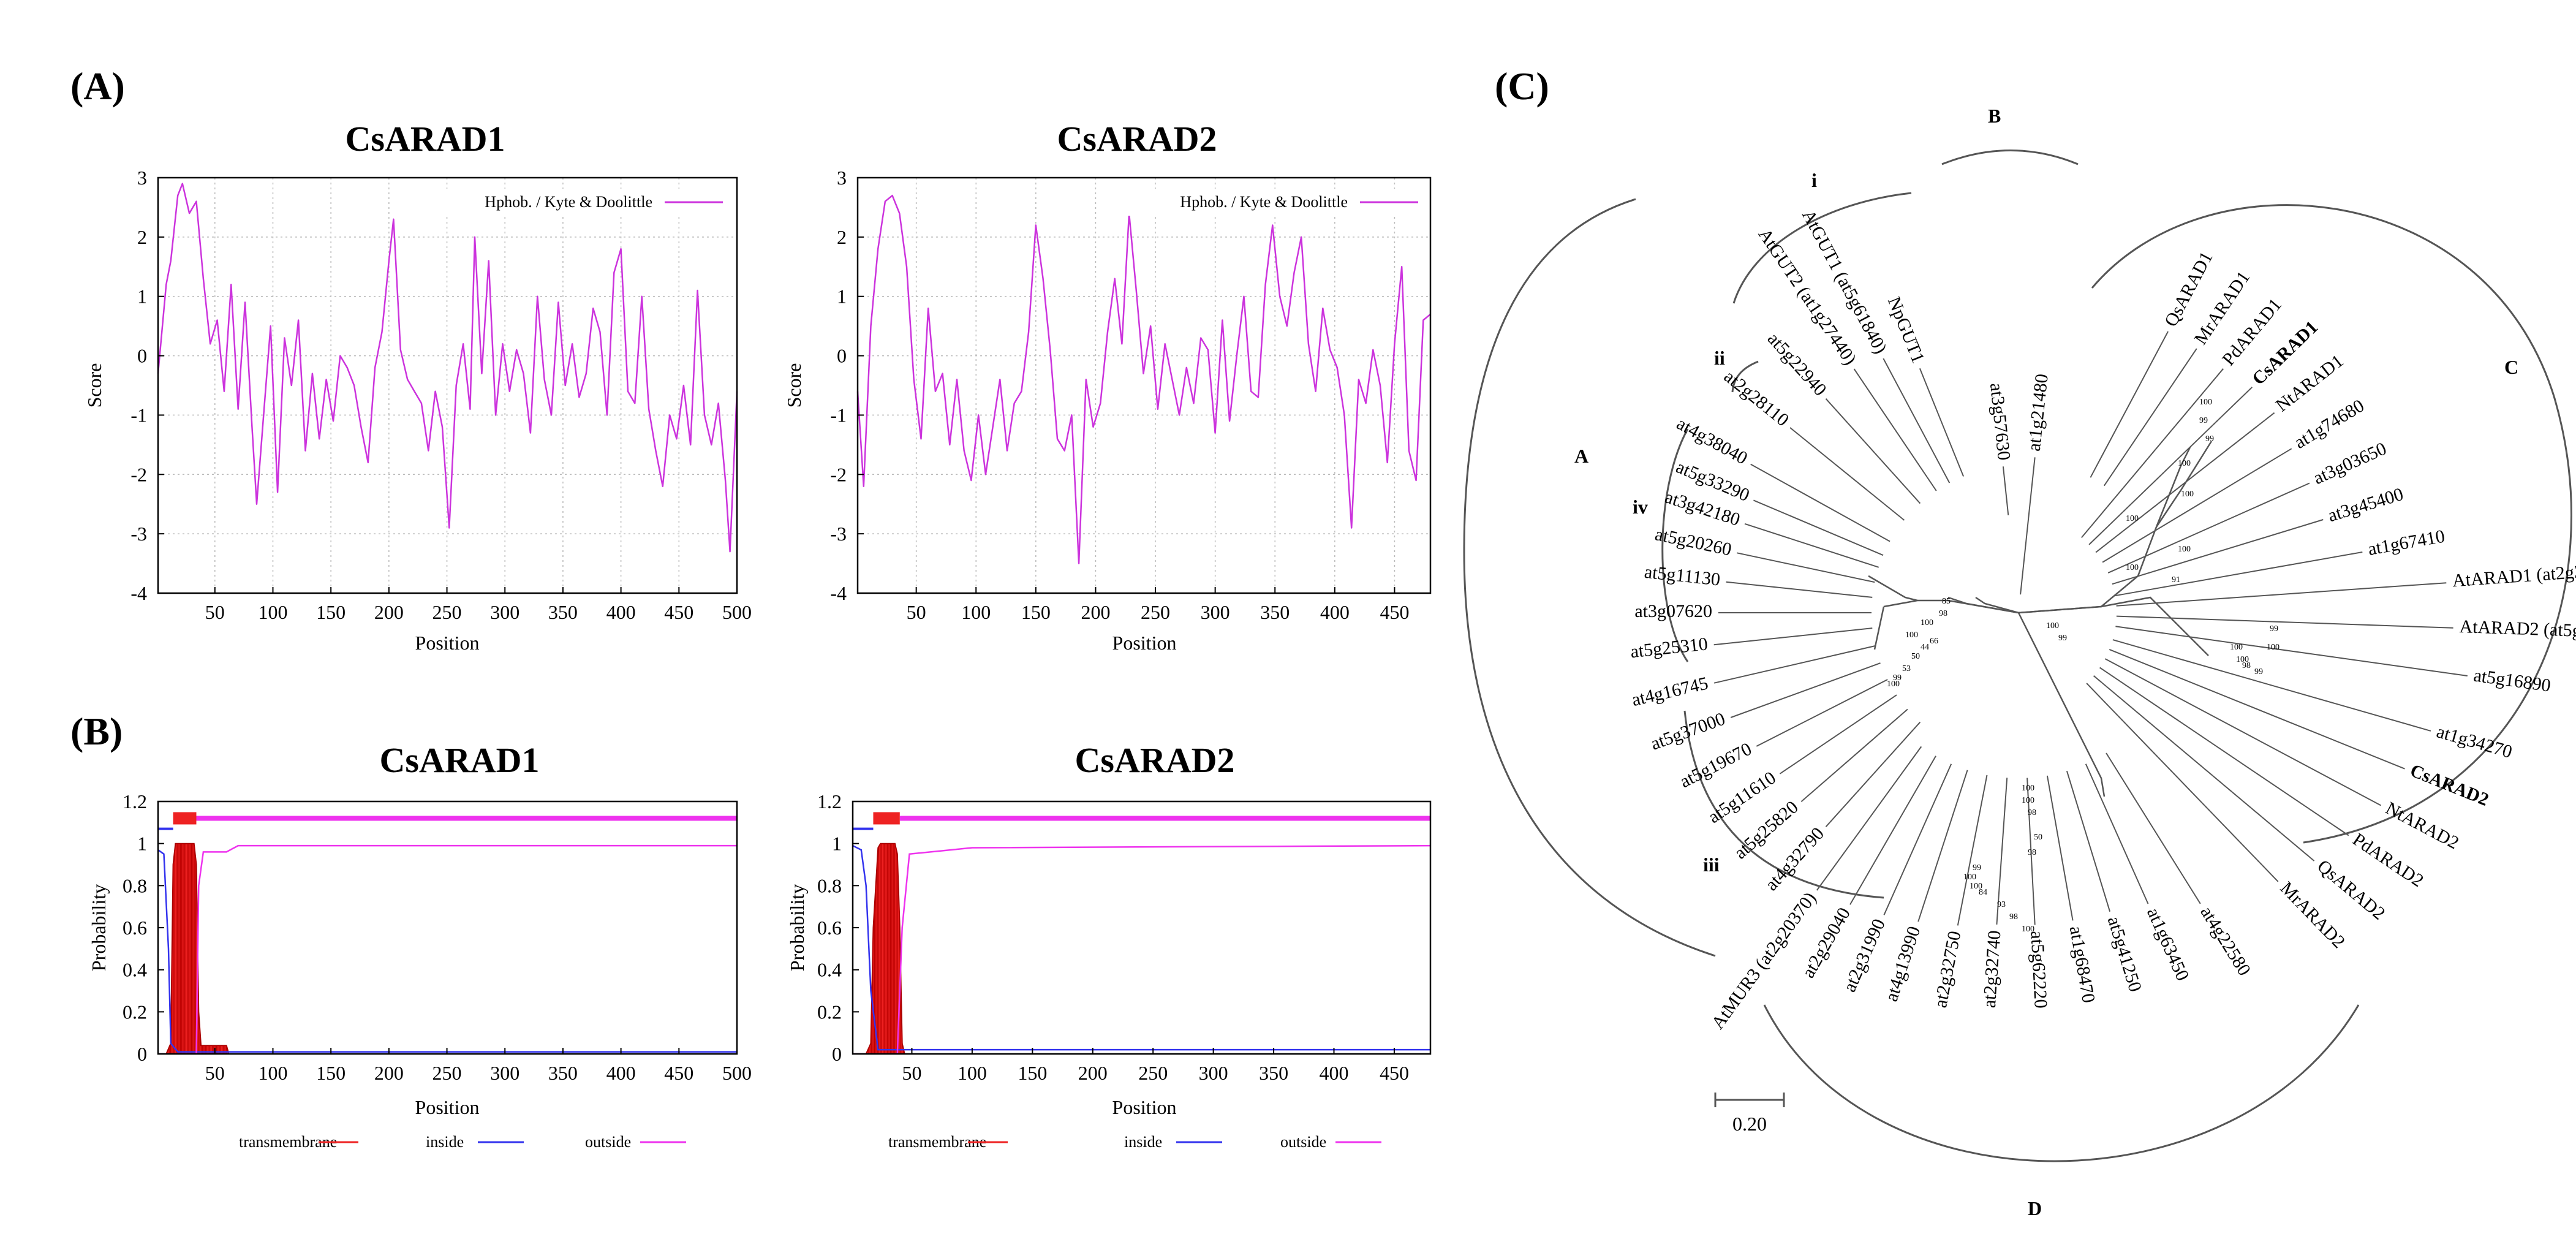 Image resolution: width=2576 pixels, height=1250 pixels. I want to click on subclade-arc-iii, so click(1783, 804).